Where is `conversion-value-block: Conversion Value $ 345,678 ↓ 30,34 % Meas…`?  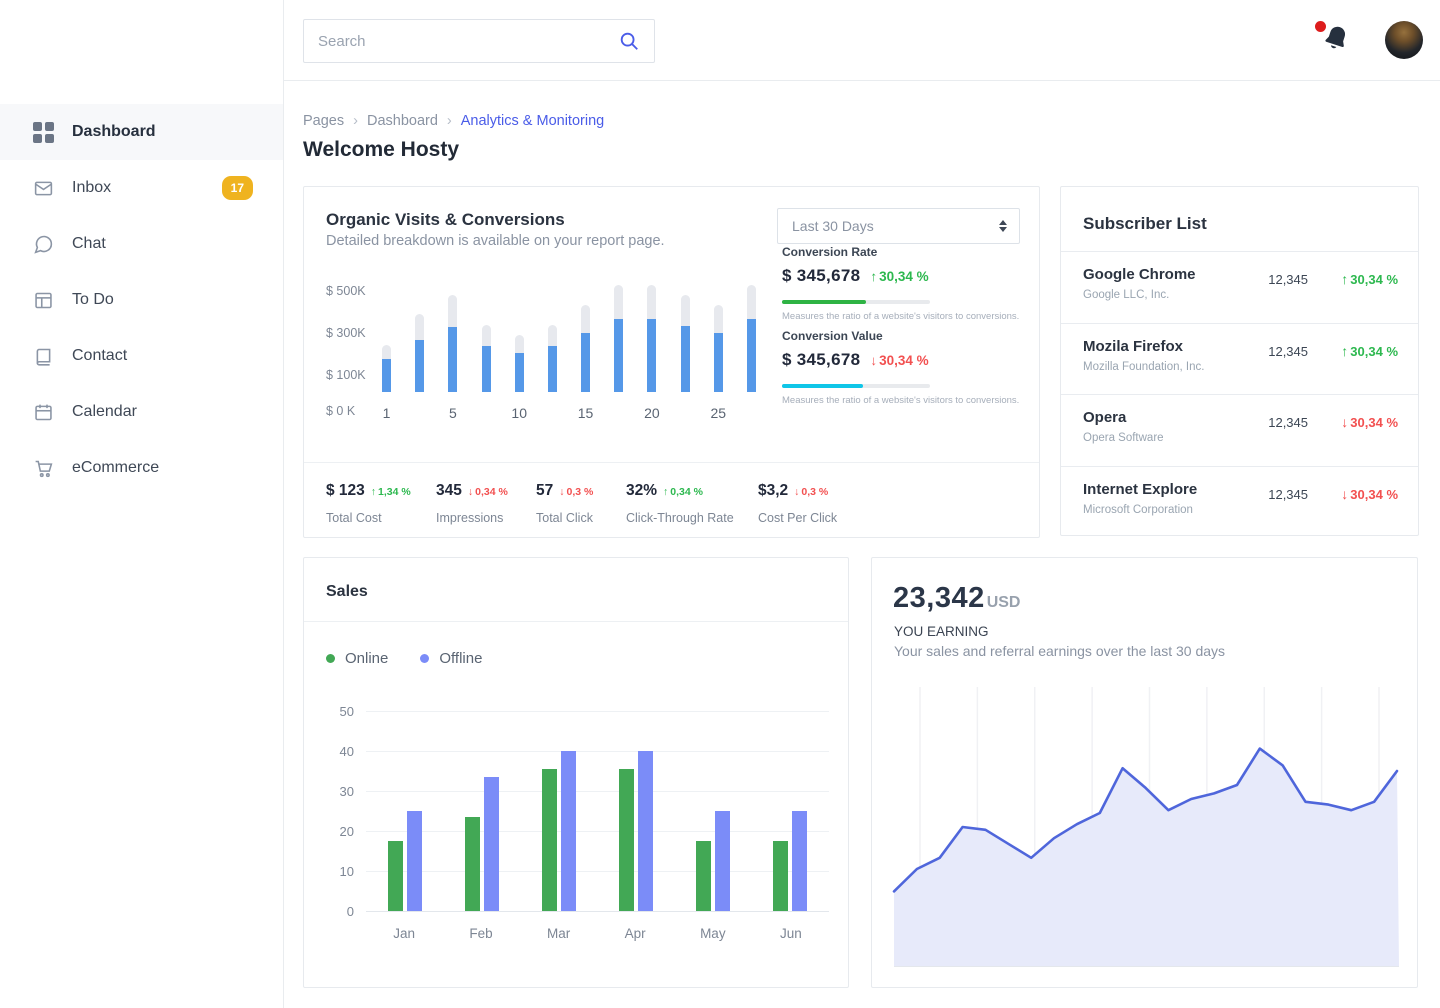
conversion-value-block: Conversion Value $ 345,678 ↓ 30,34 % Meas… is located at coordinates (902, 367).